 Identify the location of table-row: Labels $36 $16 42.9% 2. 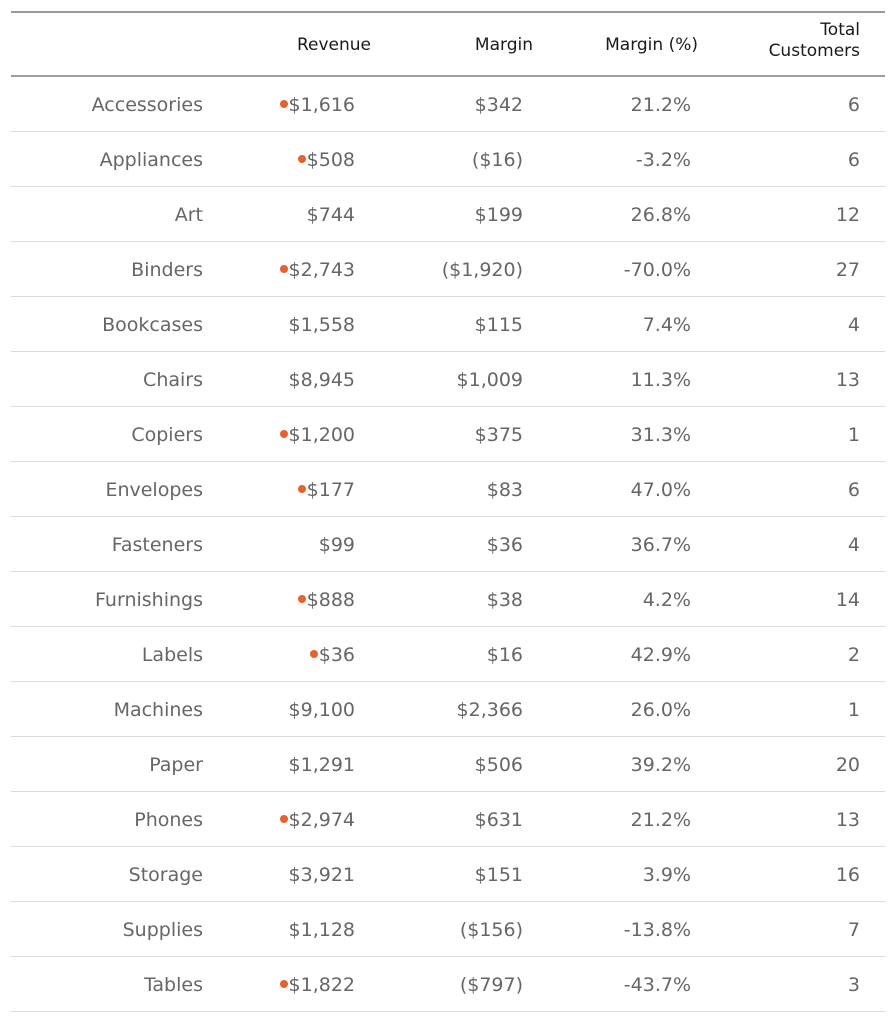
(448, 654).